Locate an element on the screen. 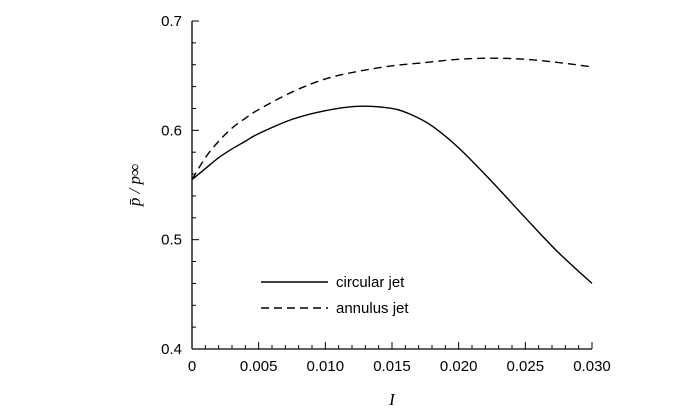 Image resolution: width=700 pixels, height=415 pixels. legend-label-annulus-jet: annulus jet is located at coordinates (372, 308).